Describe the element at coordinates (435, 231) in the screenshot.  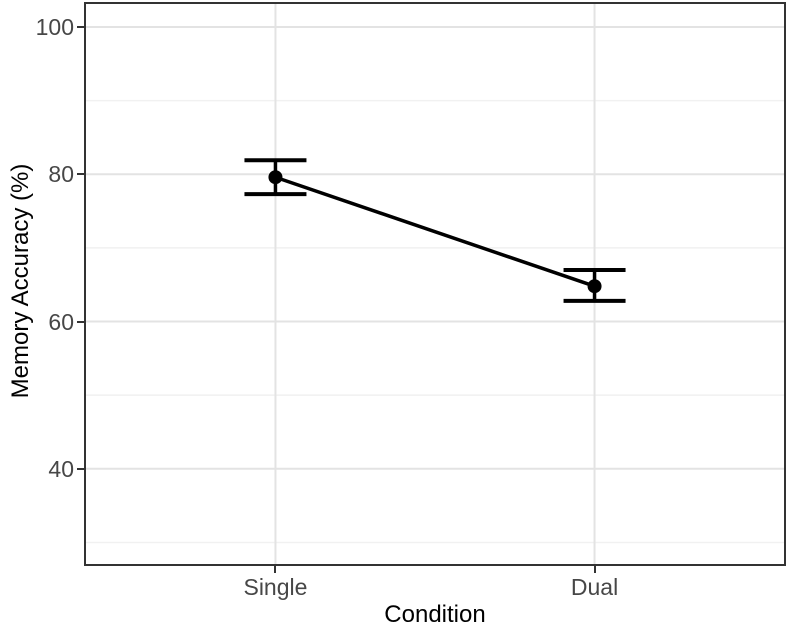
I see `series-line` at that location.